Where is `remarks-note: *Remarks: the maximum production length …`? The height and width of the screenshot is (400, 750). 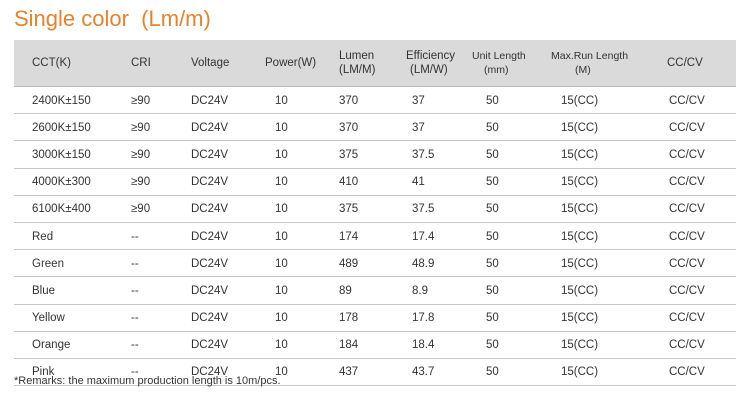 remarks-note: *Remarks: the maximum production length … is located at coordinates (147, 381).